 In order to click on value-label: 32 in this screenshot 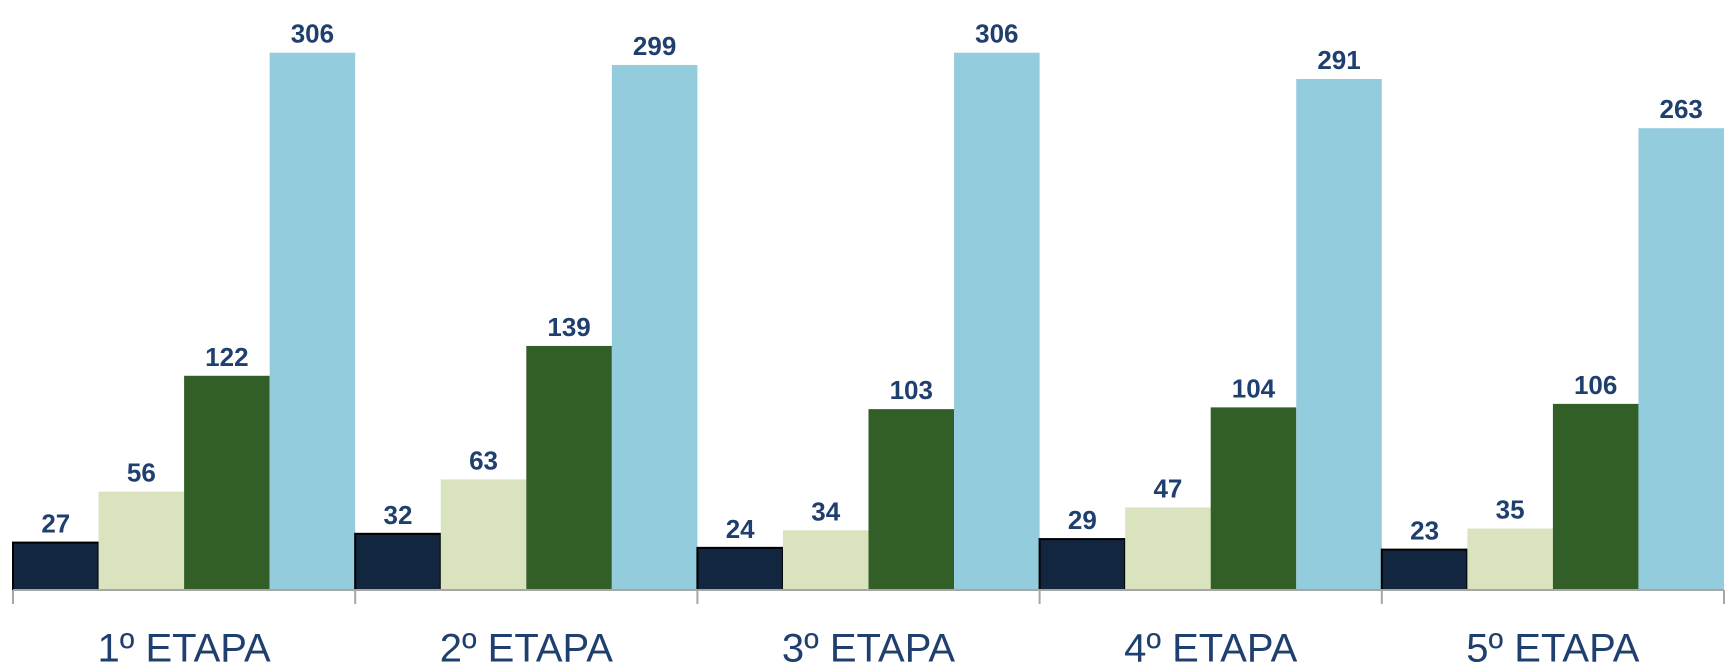, I will do `click(398, 515)`.